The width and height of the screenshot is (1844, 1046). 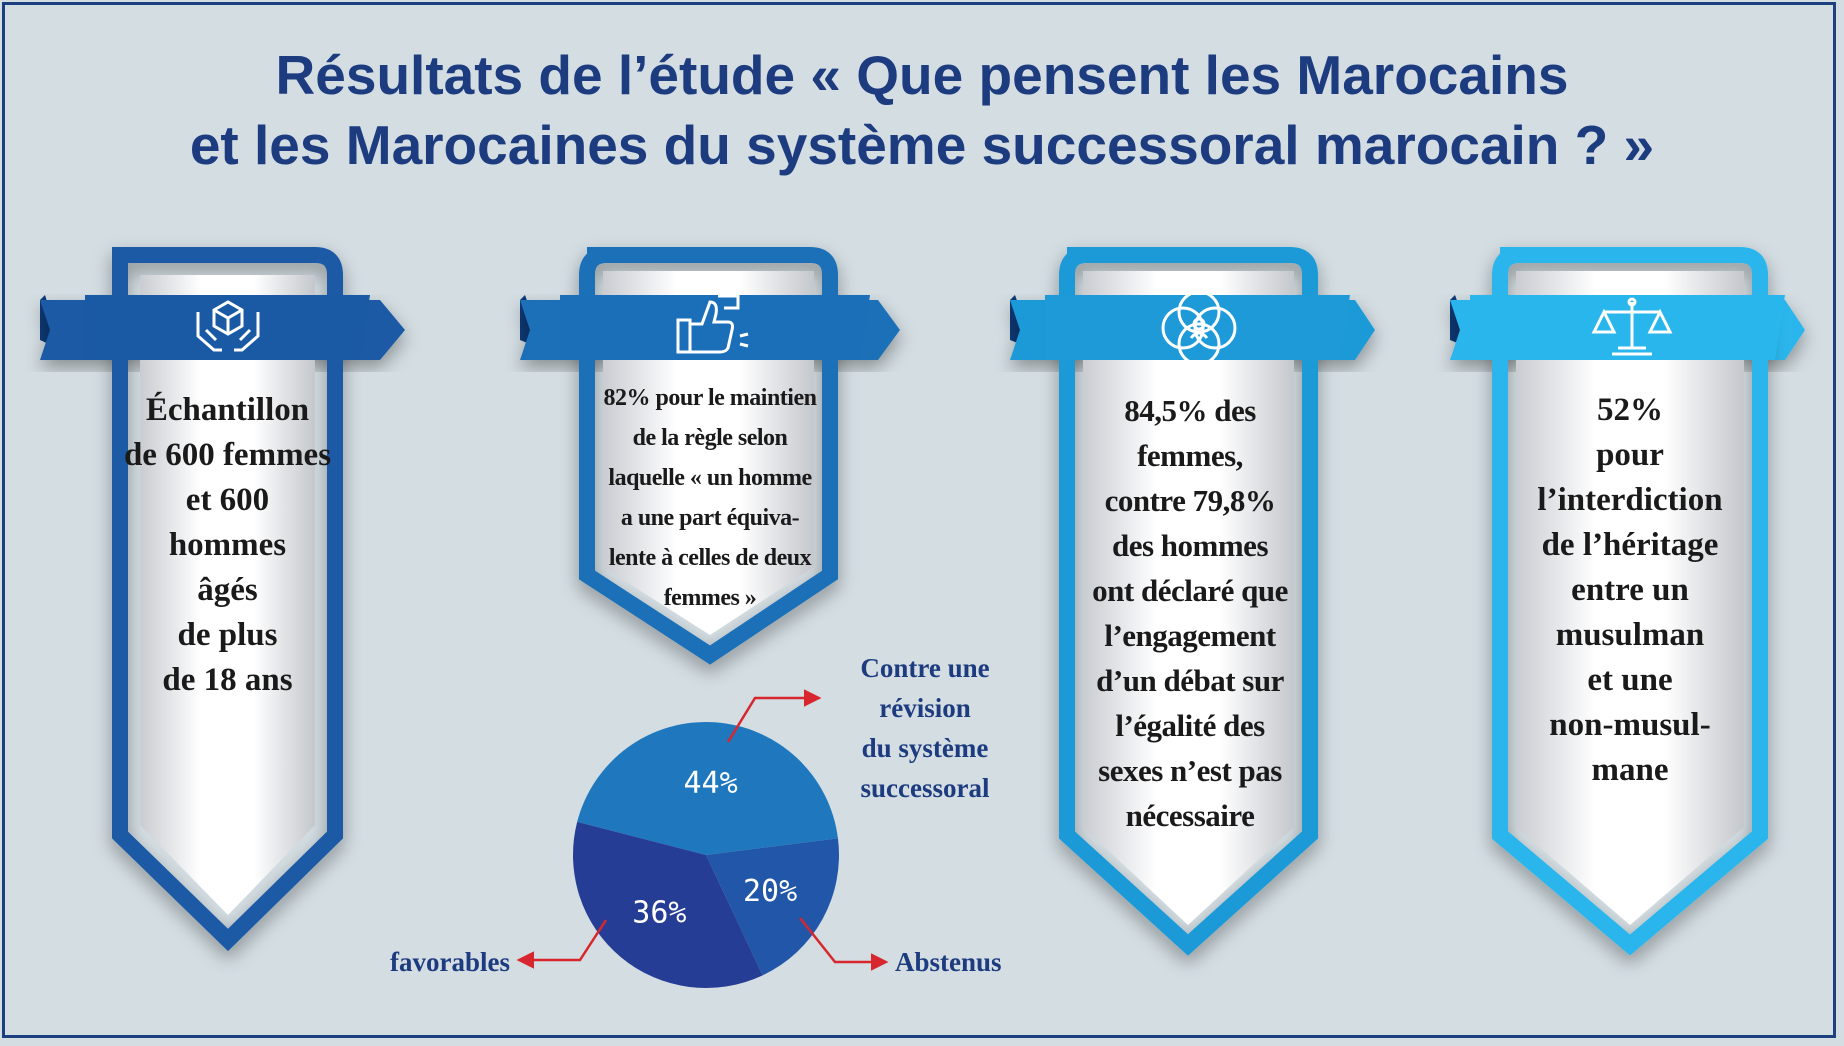 What do you see at coordinates (1630, 410) in the screenshot?
I see `card-4-line: 52%` at bounding box center [1630, 410].